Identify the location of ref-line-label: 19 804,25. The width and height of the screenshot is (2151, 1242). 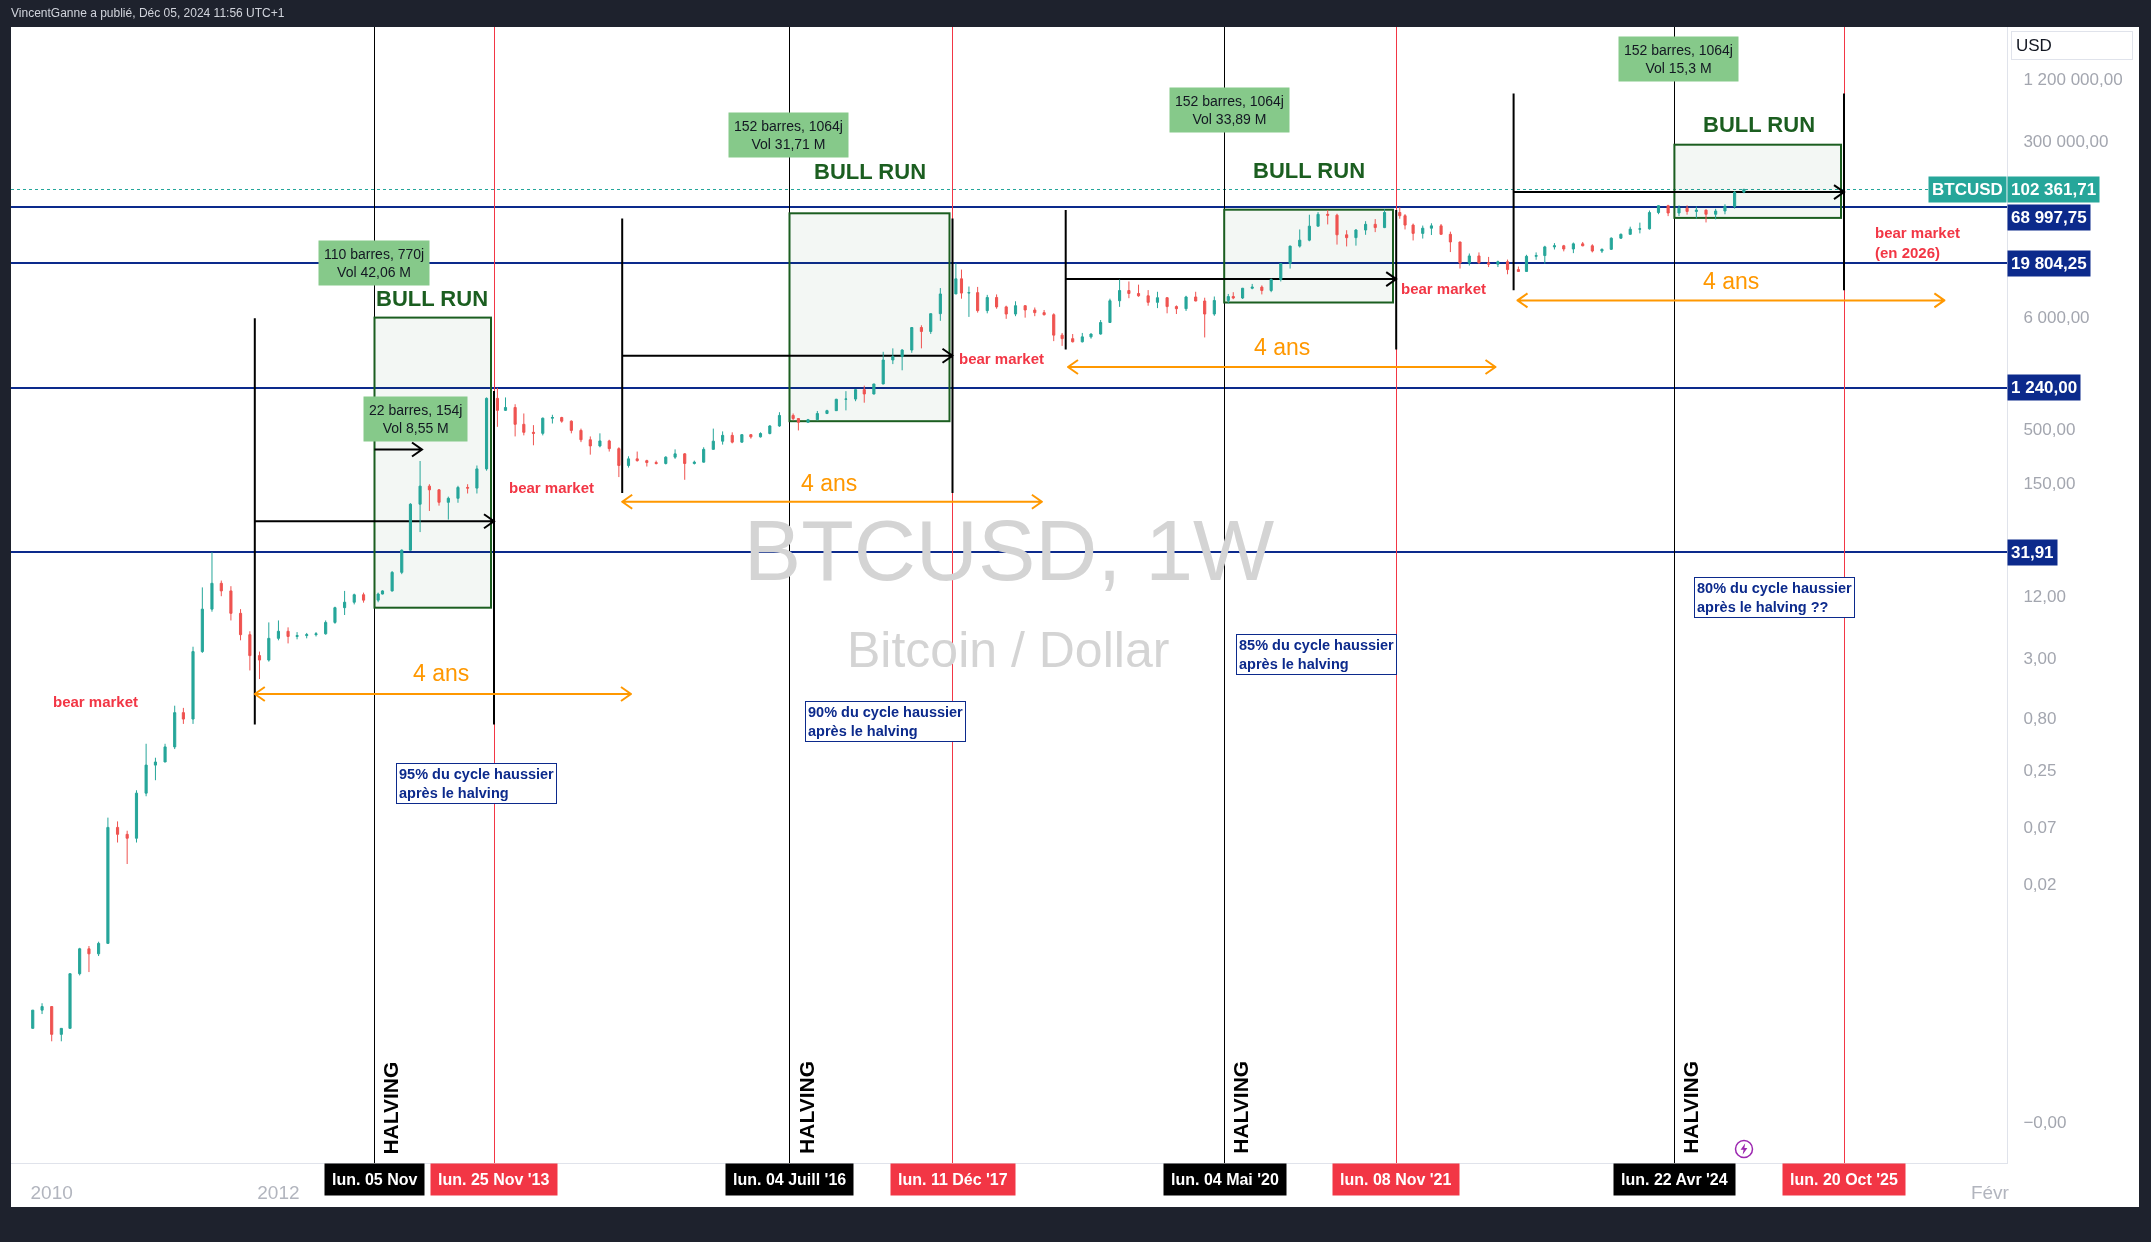
(2049, 263).